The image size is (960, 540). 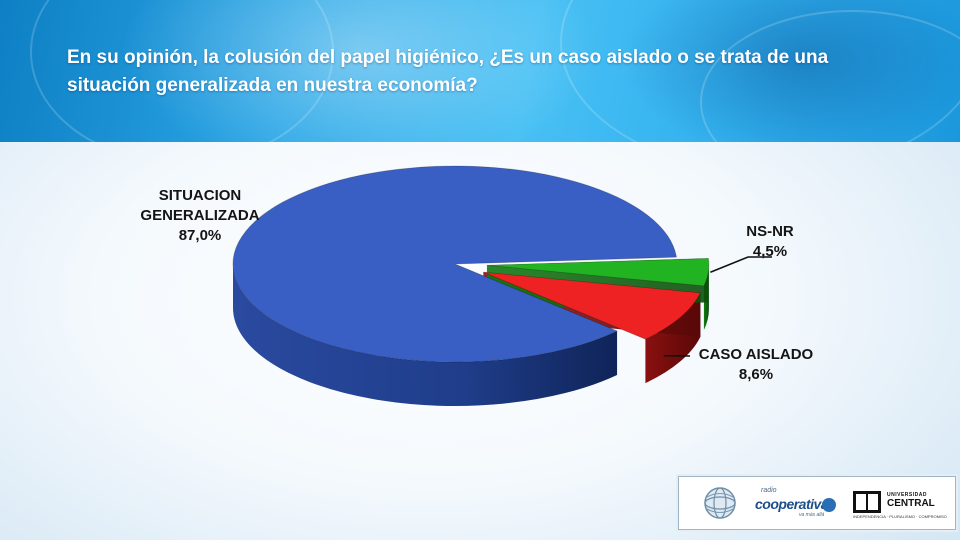 I want to click on cooperativa-logo: radio cooperativa va más allá, so click(x=800, y=503).